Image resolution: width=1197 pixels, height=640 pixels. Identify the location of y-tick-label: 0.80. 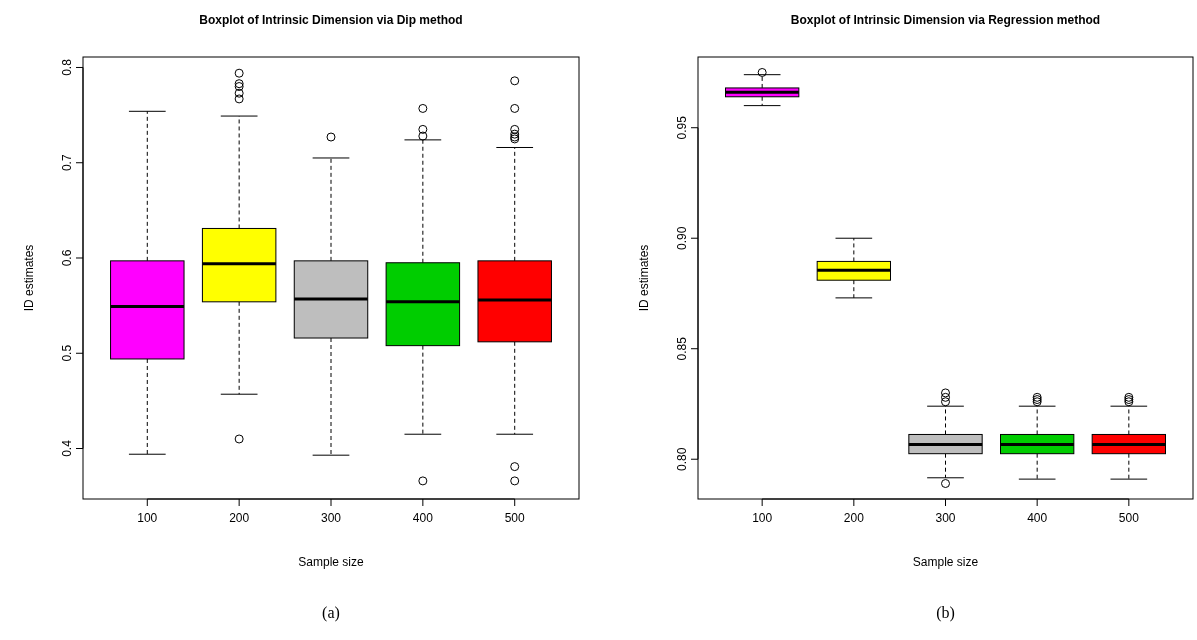
(682, 459).